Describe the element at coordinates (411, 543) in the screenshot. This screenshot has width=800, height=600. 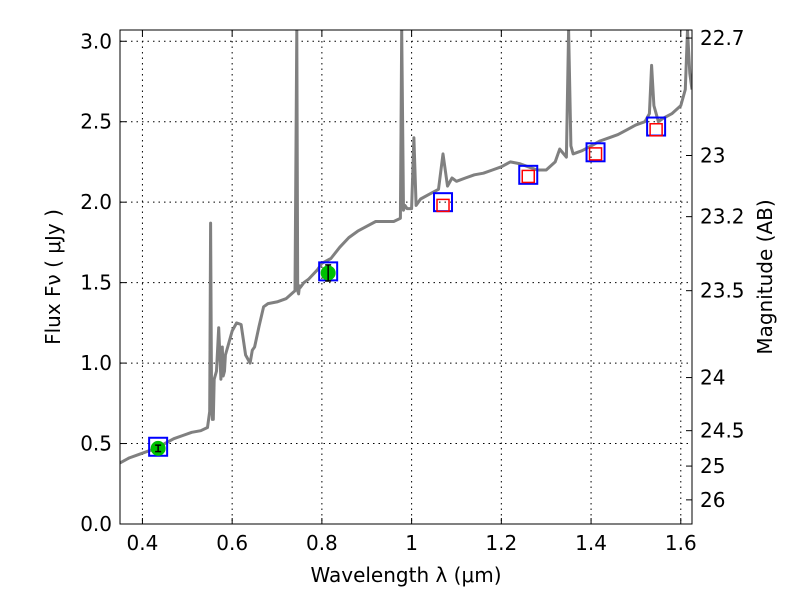
I see `x-tick-label: 1` at that location.